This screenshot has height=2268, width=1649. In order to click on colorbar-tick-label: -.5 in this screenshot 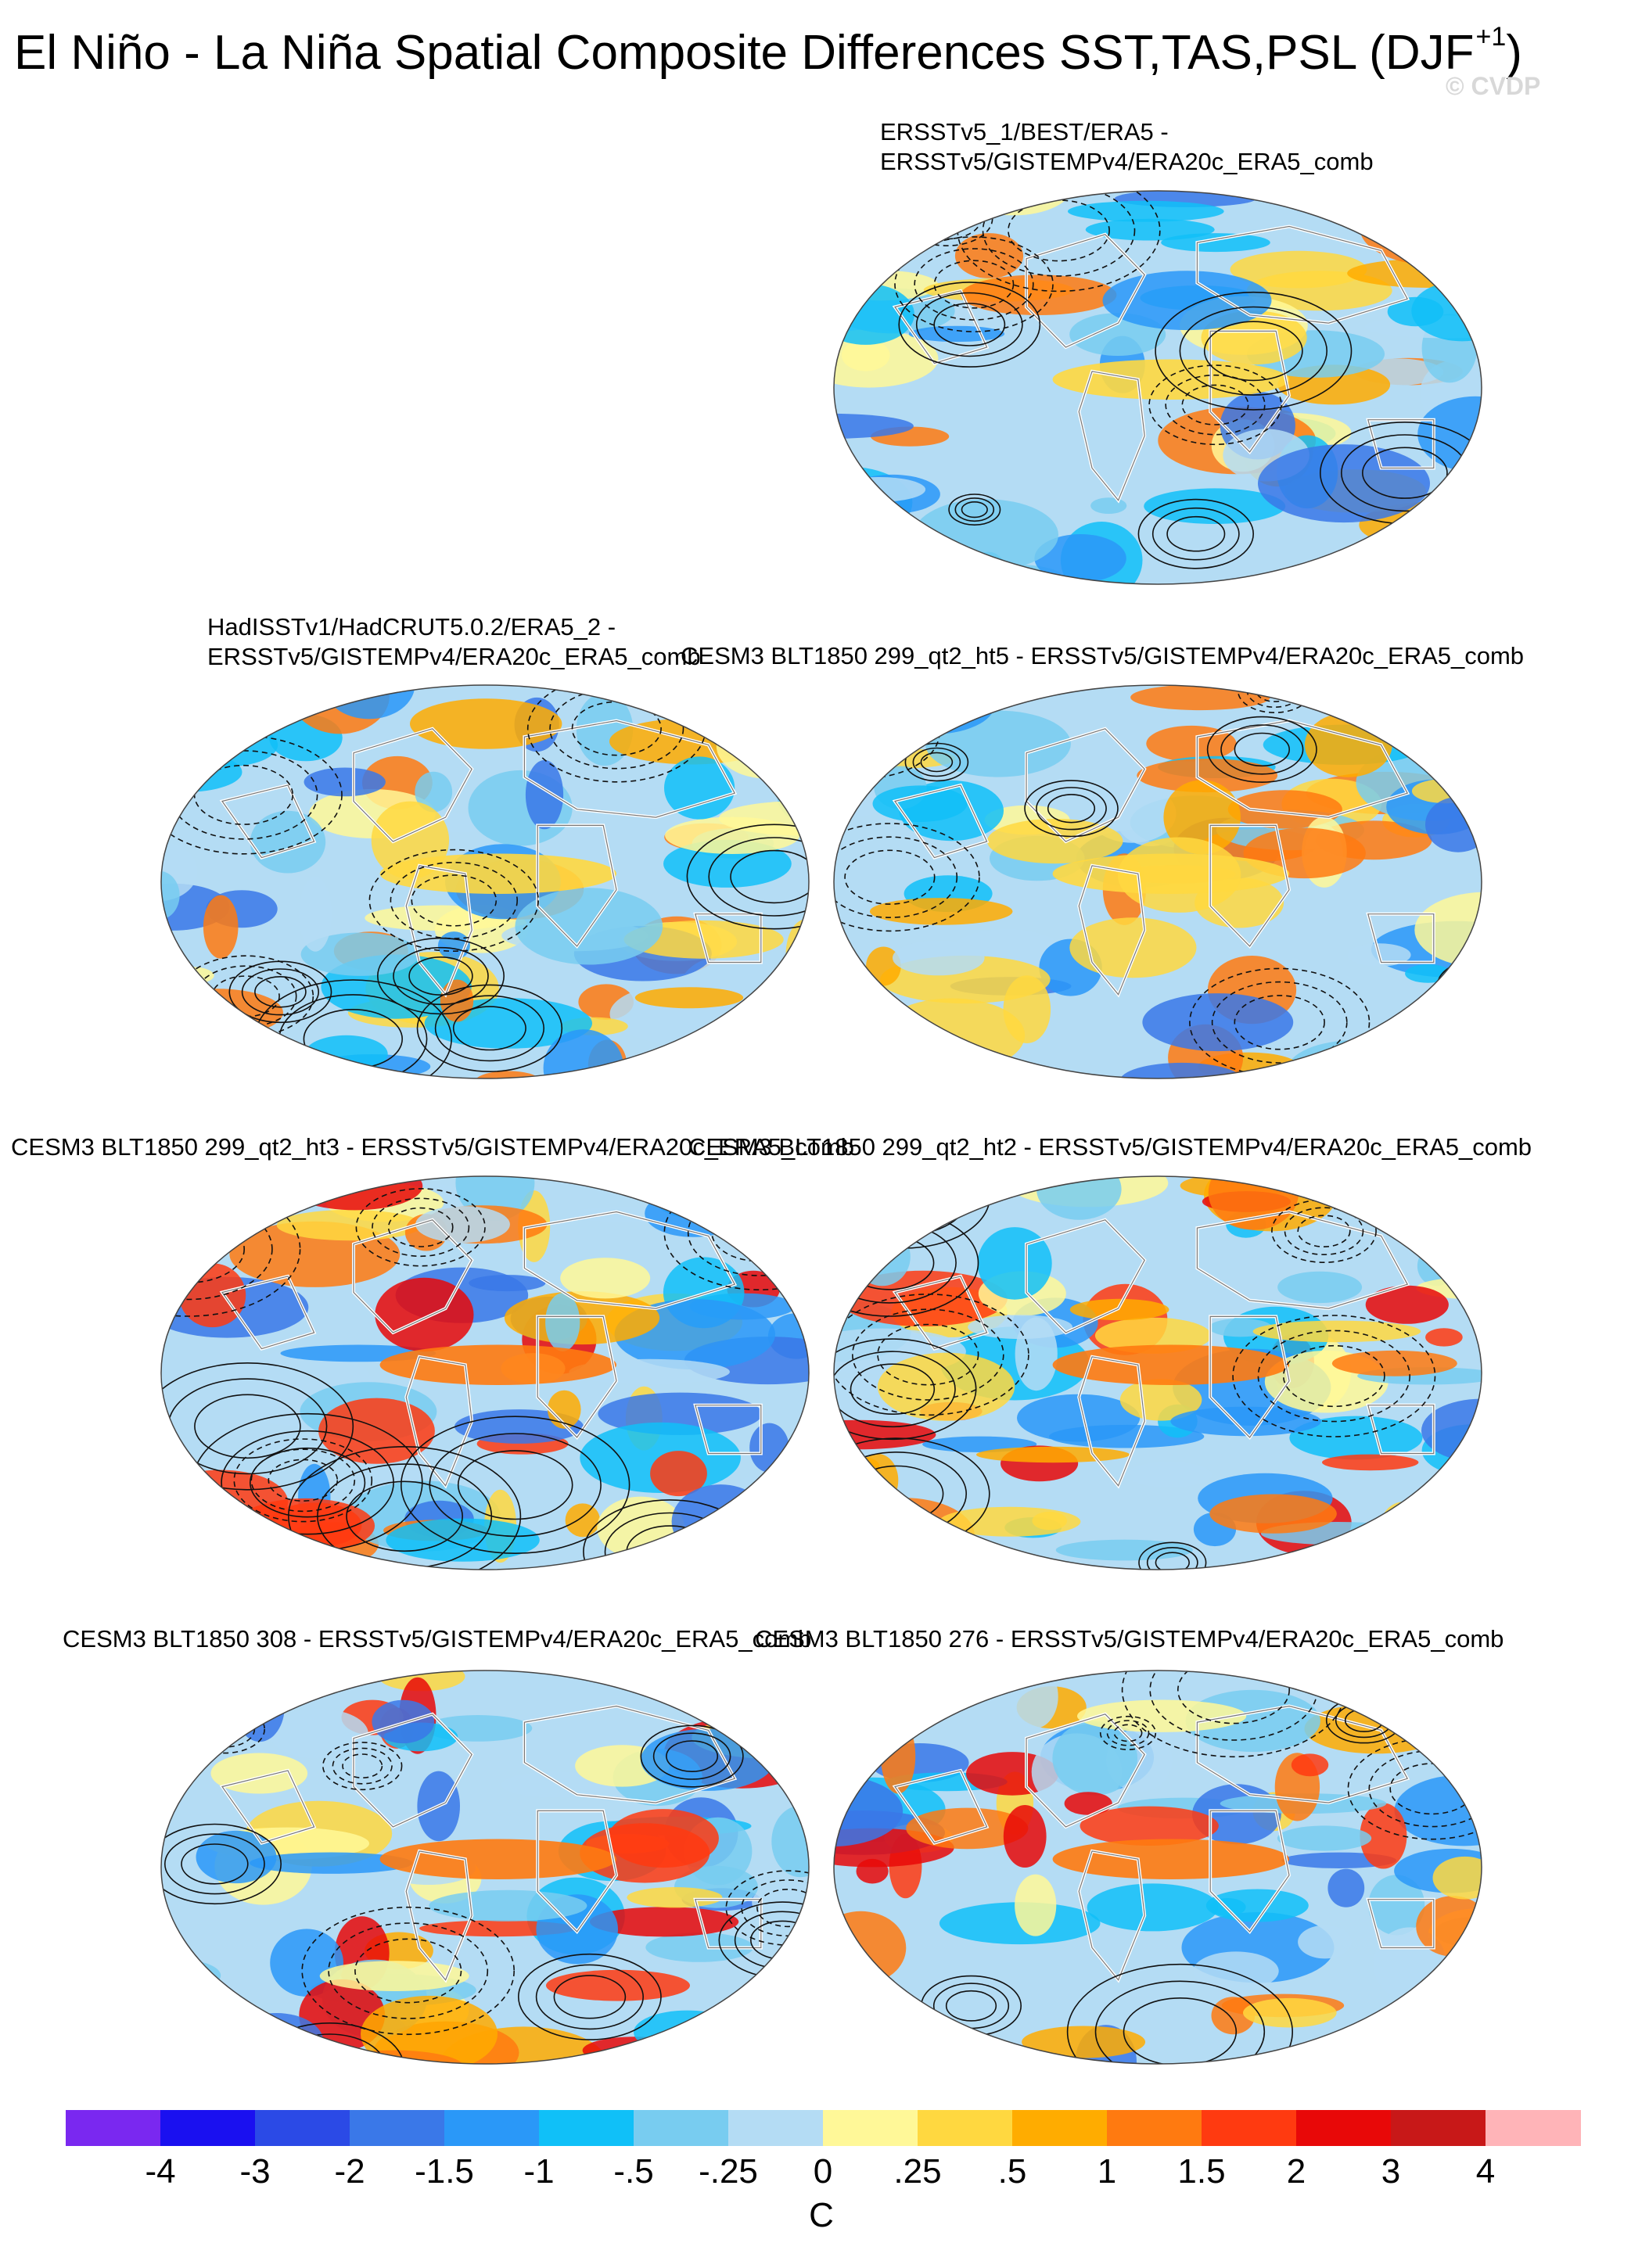, I will do `click(633, 2172)`.